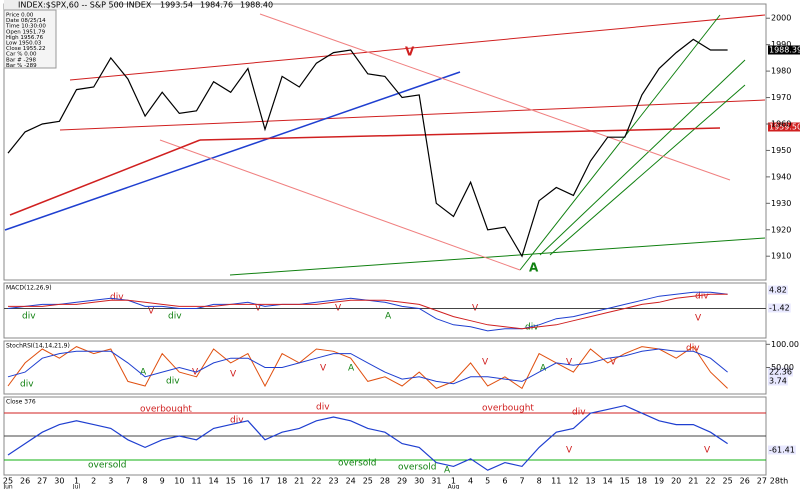 Image resolution: width=800 pixels, height=489 pixels. I want to click on y-tick-label: 100.00, so click(785, 344).